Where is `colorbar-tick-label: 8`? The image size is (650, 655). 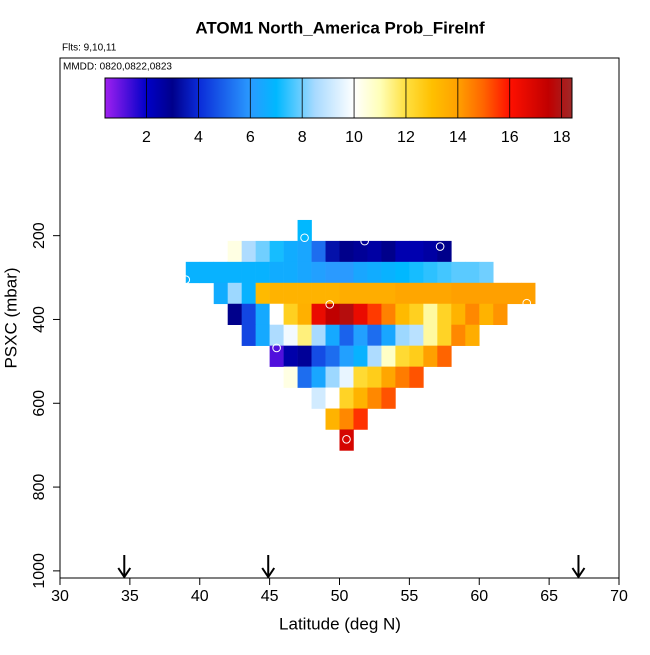 colorbar-tick-label: 8 is located at coordinates (302, 137).